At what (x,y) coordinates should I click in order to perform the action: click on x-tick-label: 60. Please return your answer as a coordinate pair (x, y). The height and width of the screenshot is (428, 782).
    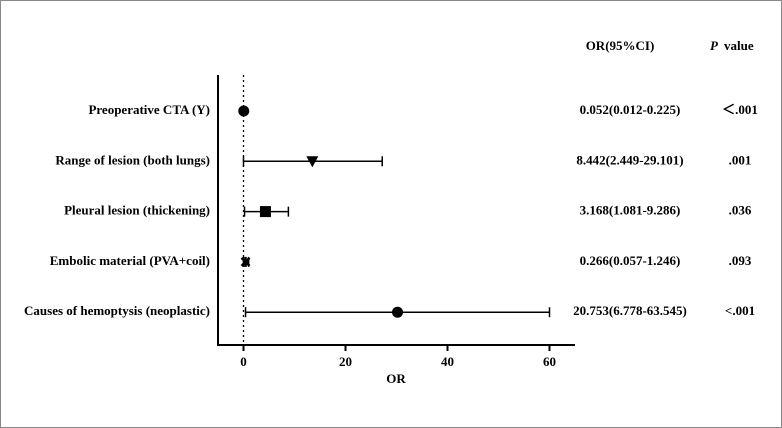
    Looking at the image, I should click on (549, 361).